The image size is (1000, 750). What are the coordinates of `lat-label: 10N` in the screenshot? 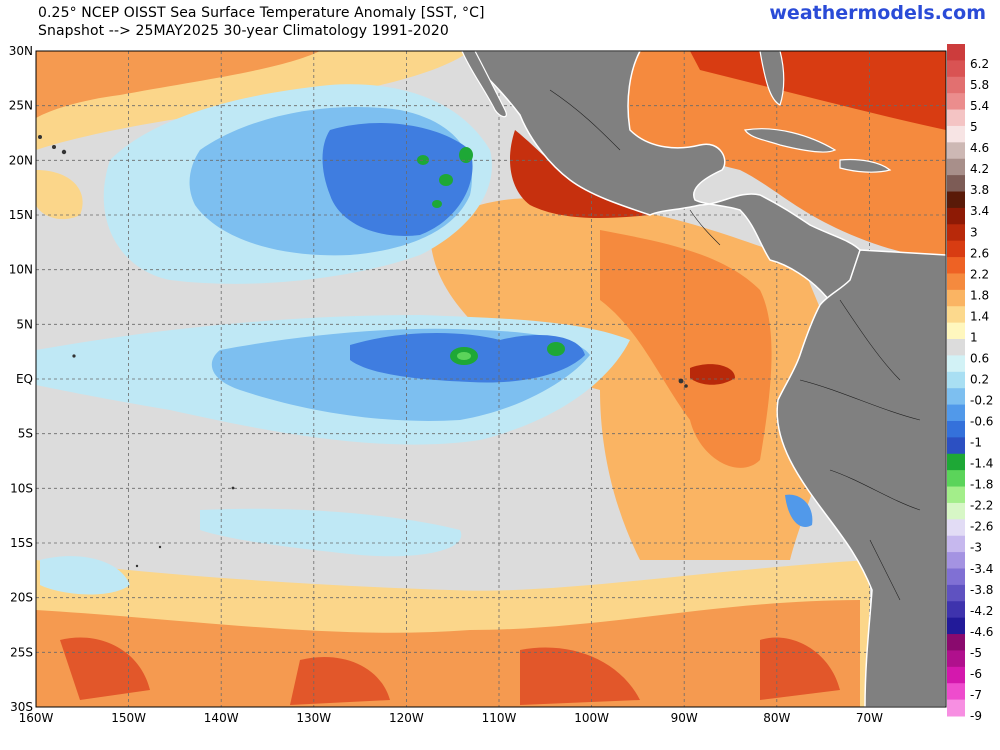 It's located at (21, 270).